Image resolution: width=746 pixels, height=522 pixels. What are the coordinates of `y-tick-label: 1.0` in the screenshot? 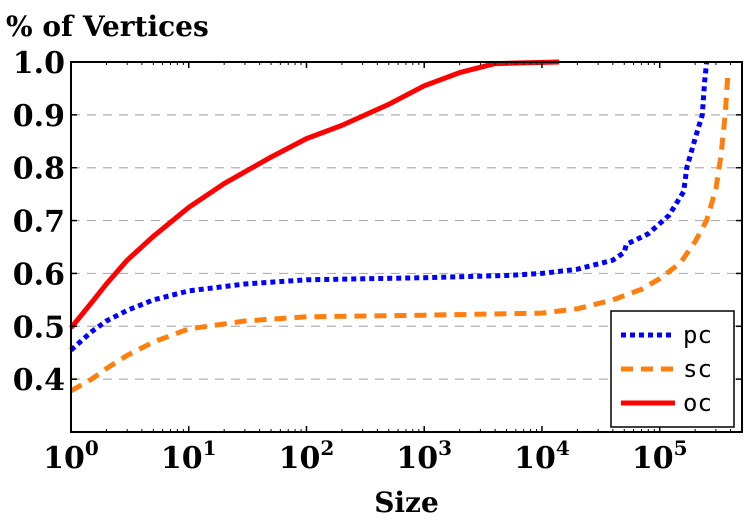 It's located at (39, 63).